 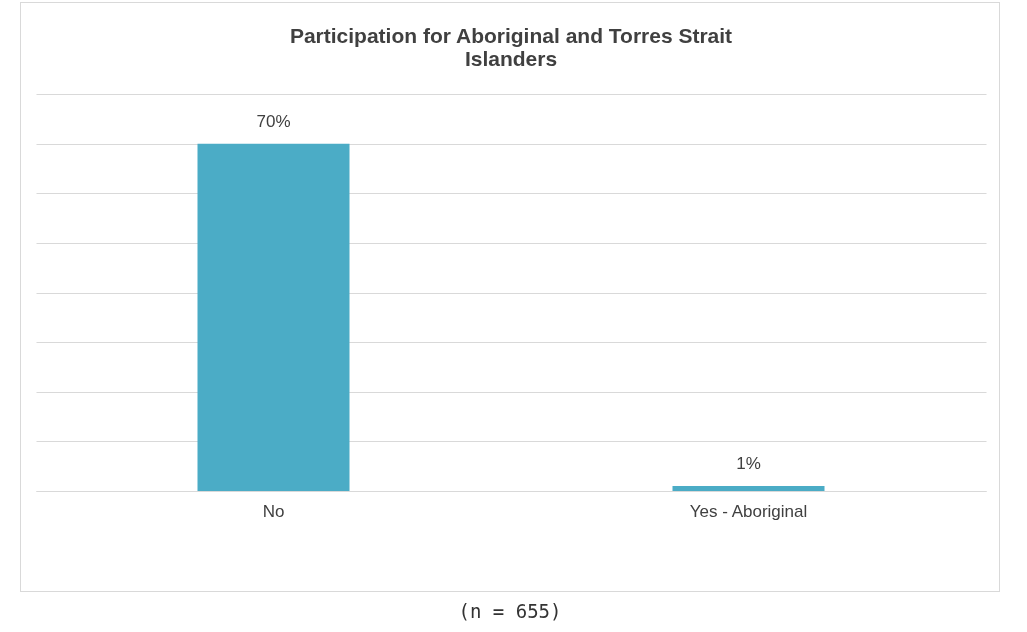 I want to click on x-tick-label: No, so click(x=273, y=511).